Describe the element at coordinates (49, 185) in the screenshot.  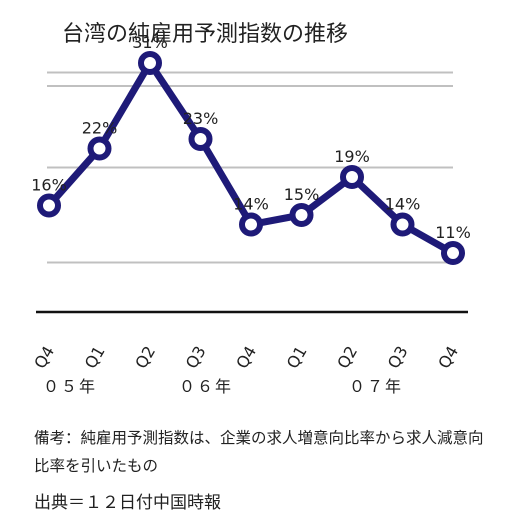
I see `data-label: 16%` at that location.